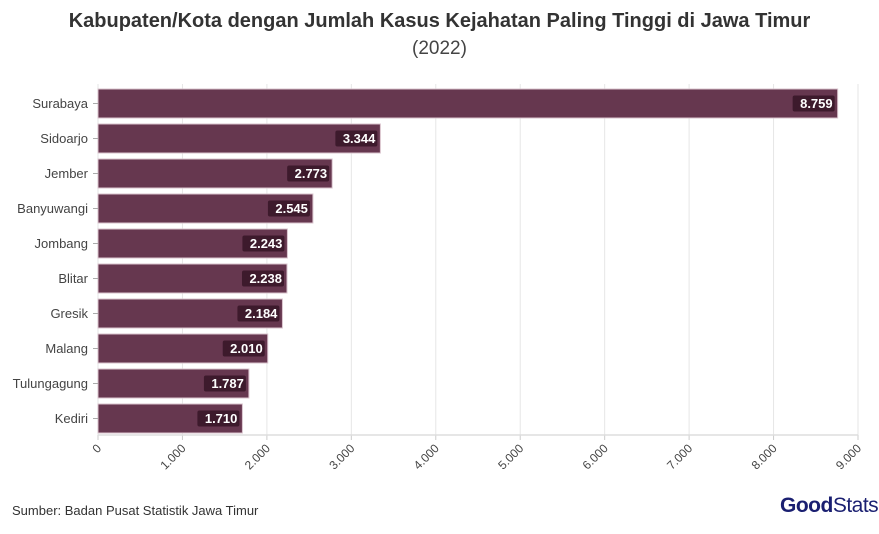 The width and height of the screenshot is (879, 534). Describe the element at coordinates (96, 448) in the screenshot. I see `x-tick-label: 0` at that location.